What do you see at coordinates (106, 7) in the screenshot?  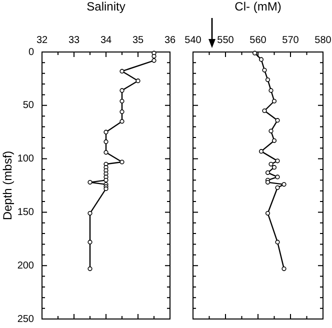 I see `x-axis-title: Salinity` at bounding box center [106, 7].